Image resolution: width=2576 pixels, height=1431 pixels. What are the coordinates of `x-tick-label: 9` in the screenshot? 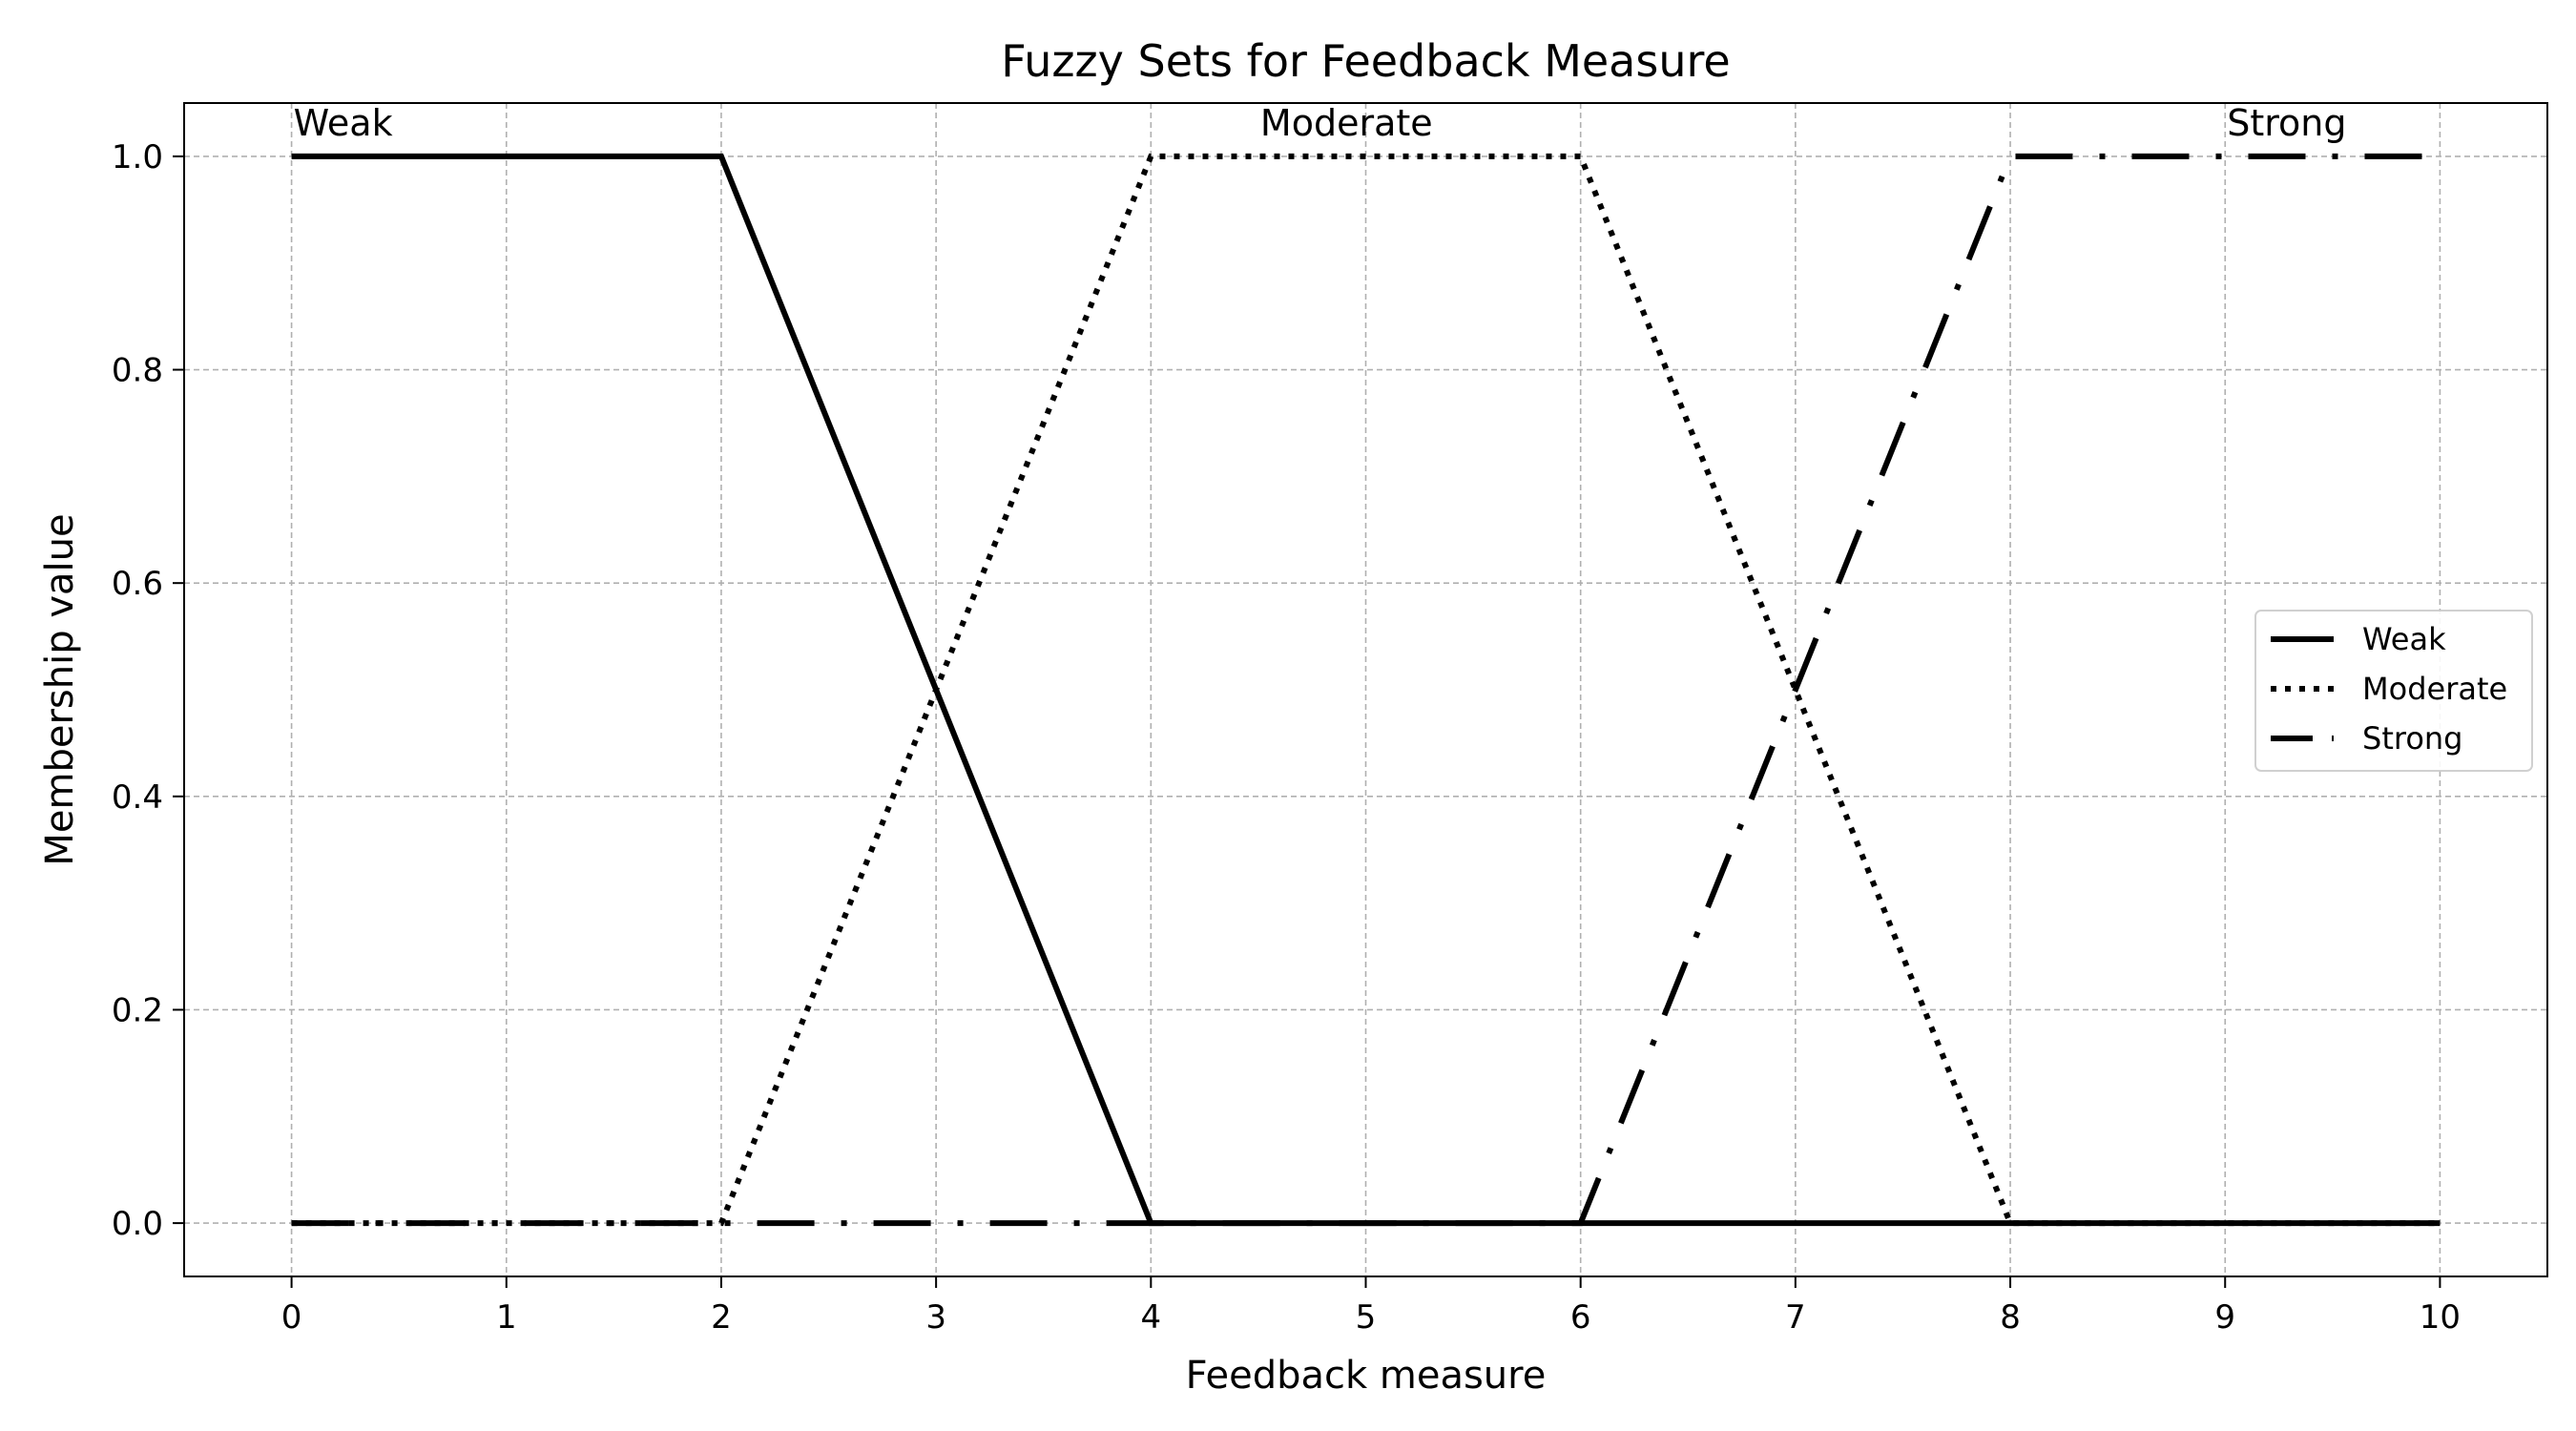 It's located at (2224, 1317).